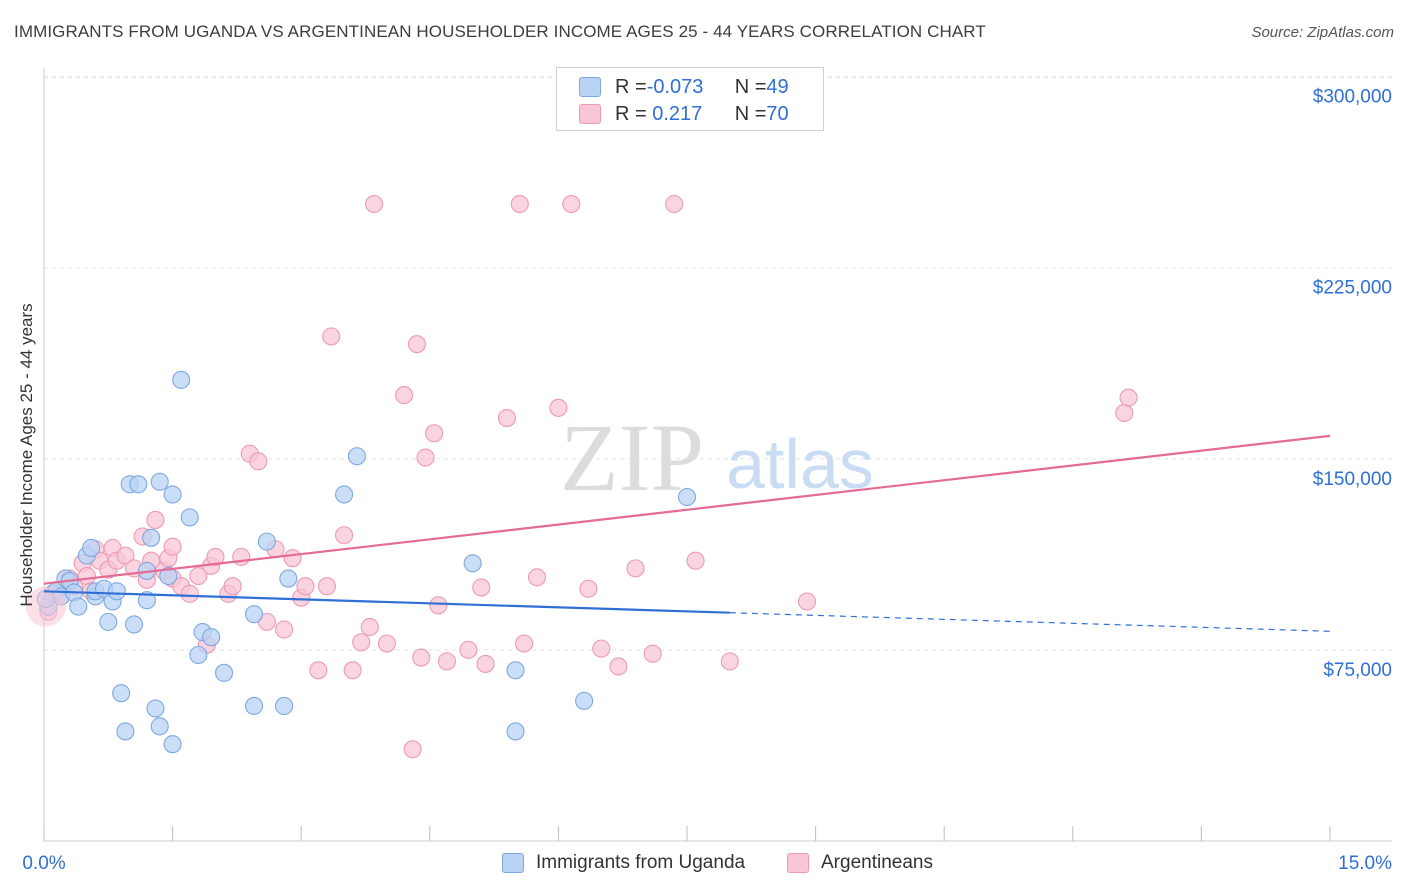 This screenshot has width=1406, height=892. Describe the element at coordinates (1352, 288) in the screenshot. I see `y-tick-label: $225,000` at that location.